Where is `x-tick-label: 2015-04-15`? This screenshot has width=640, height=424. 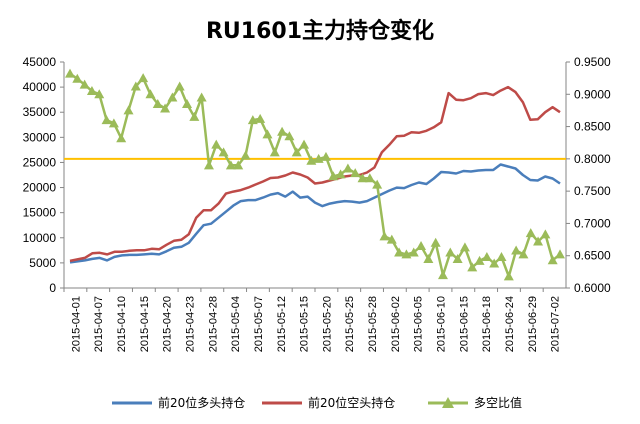 x-tick-label: 2015-04-15 is located at coordinates (145, 324).